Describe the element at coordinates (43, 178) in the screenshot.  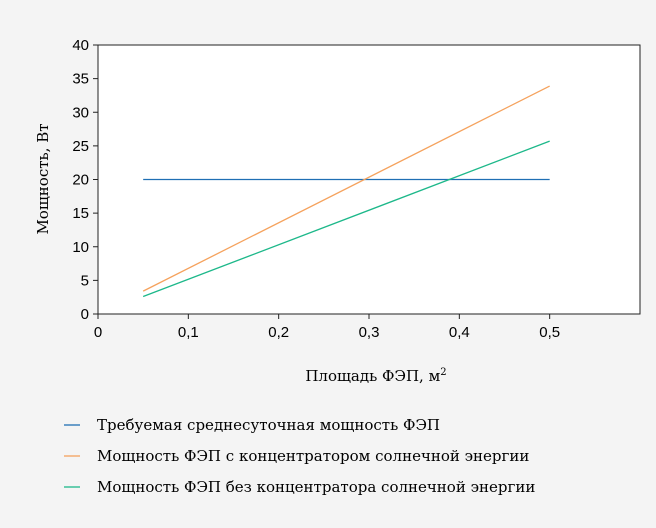
I see `y-axis-title: Мощность, Вт` at that location.